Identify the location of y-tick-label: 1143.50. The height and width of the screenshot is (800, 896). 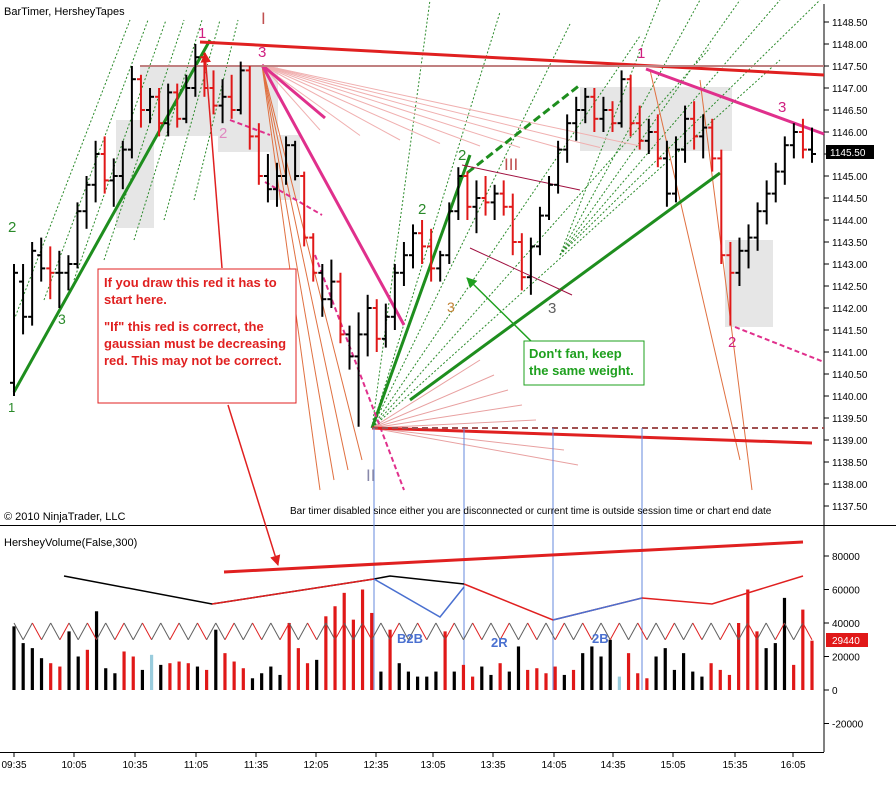
(850, 243).